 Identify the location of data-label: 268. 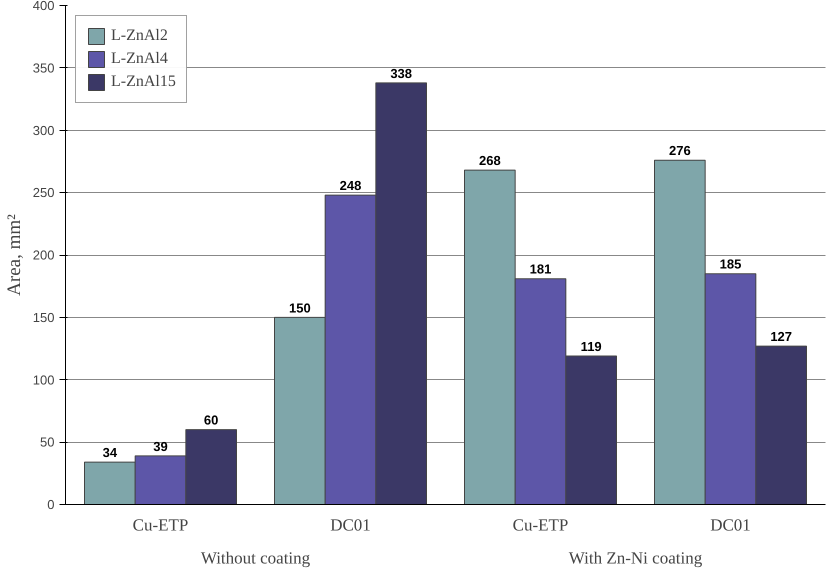
(489, 160).